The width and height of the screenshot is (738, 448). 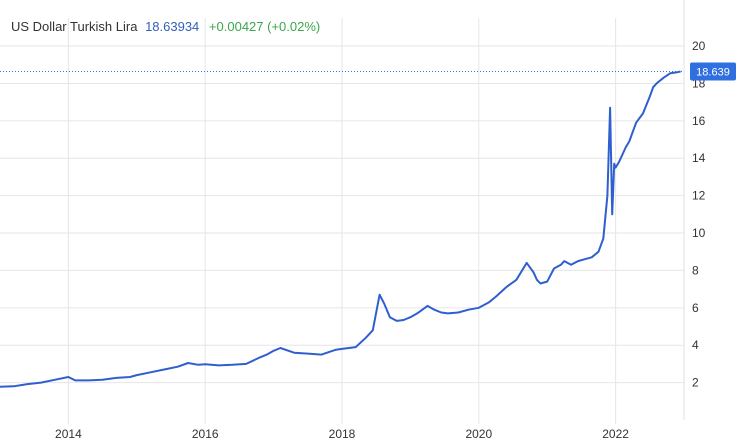 I want to click on y-tick-label: 6, so click(x=695, y=308).